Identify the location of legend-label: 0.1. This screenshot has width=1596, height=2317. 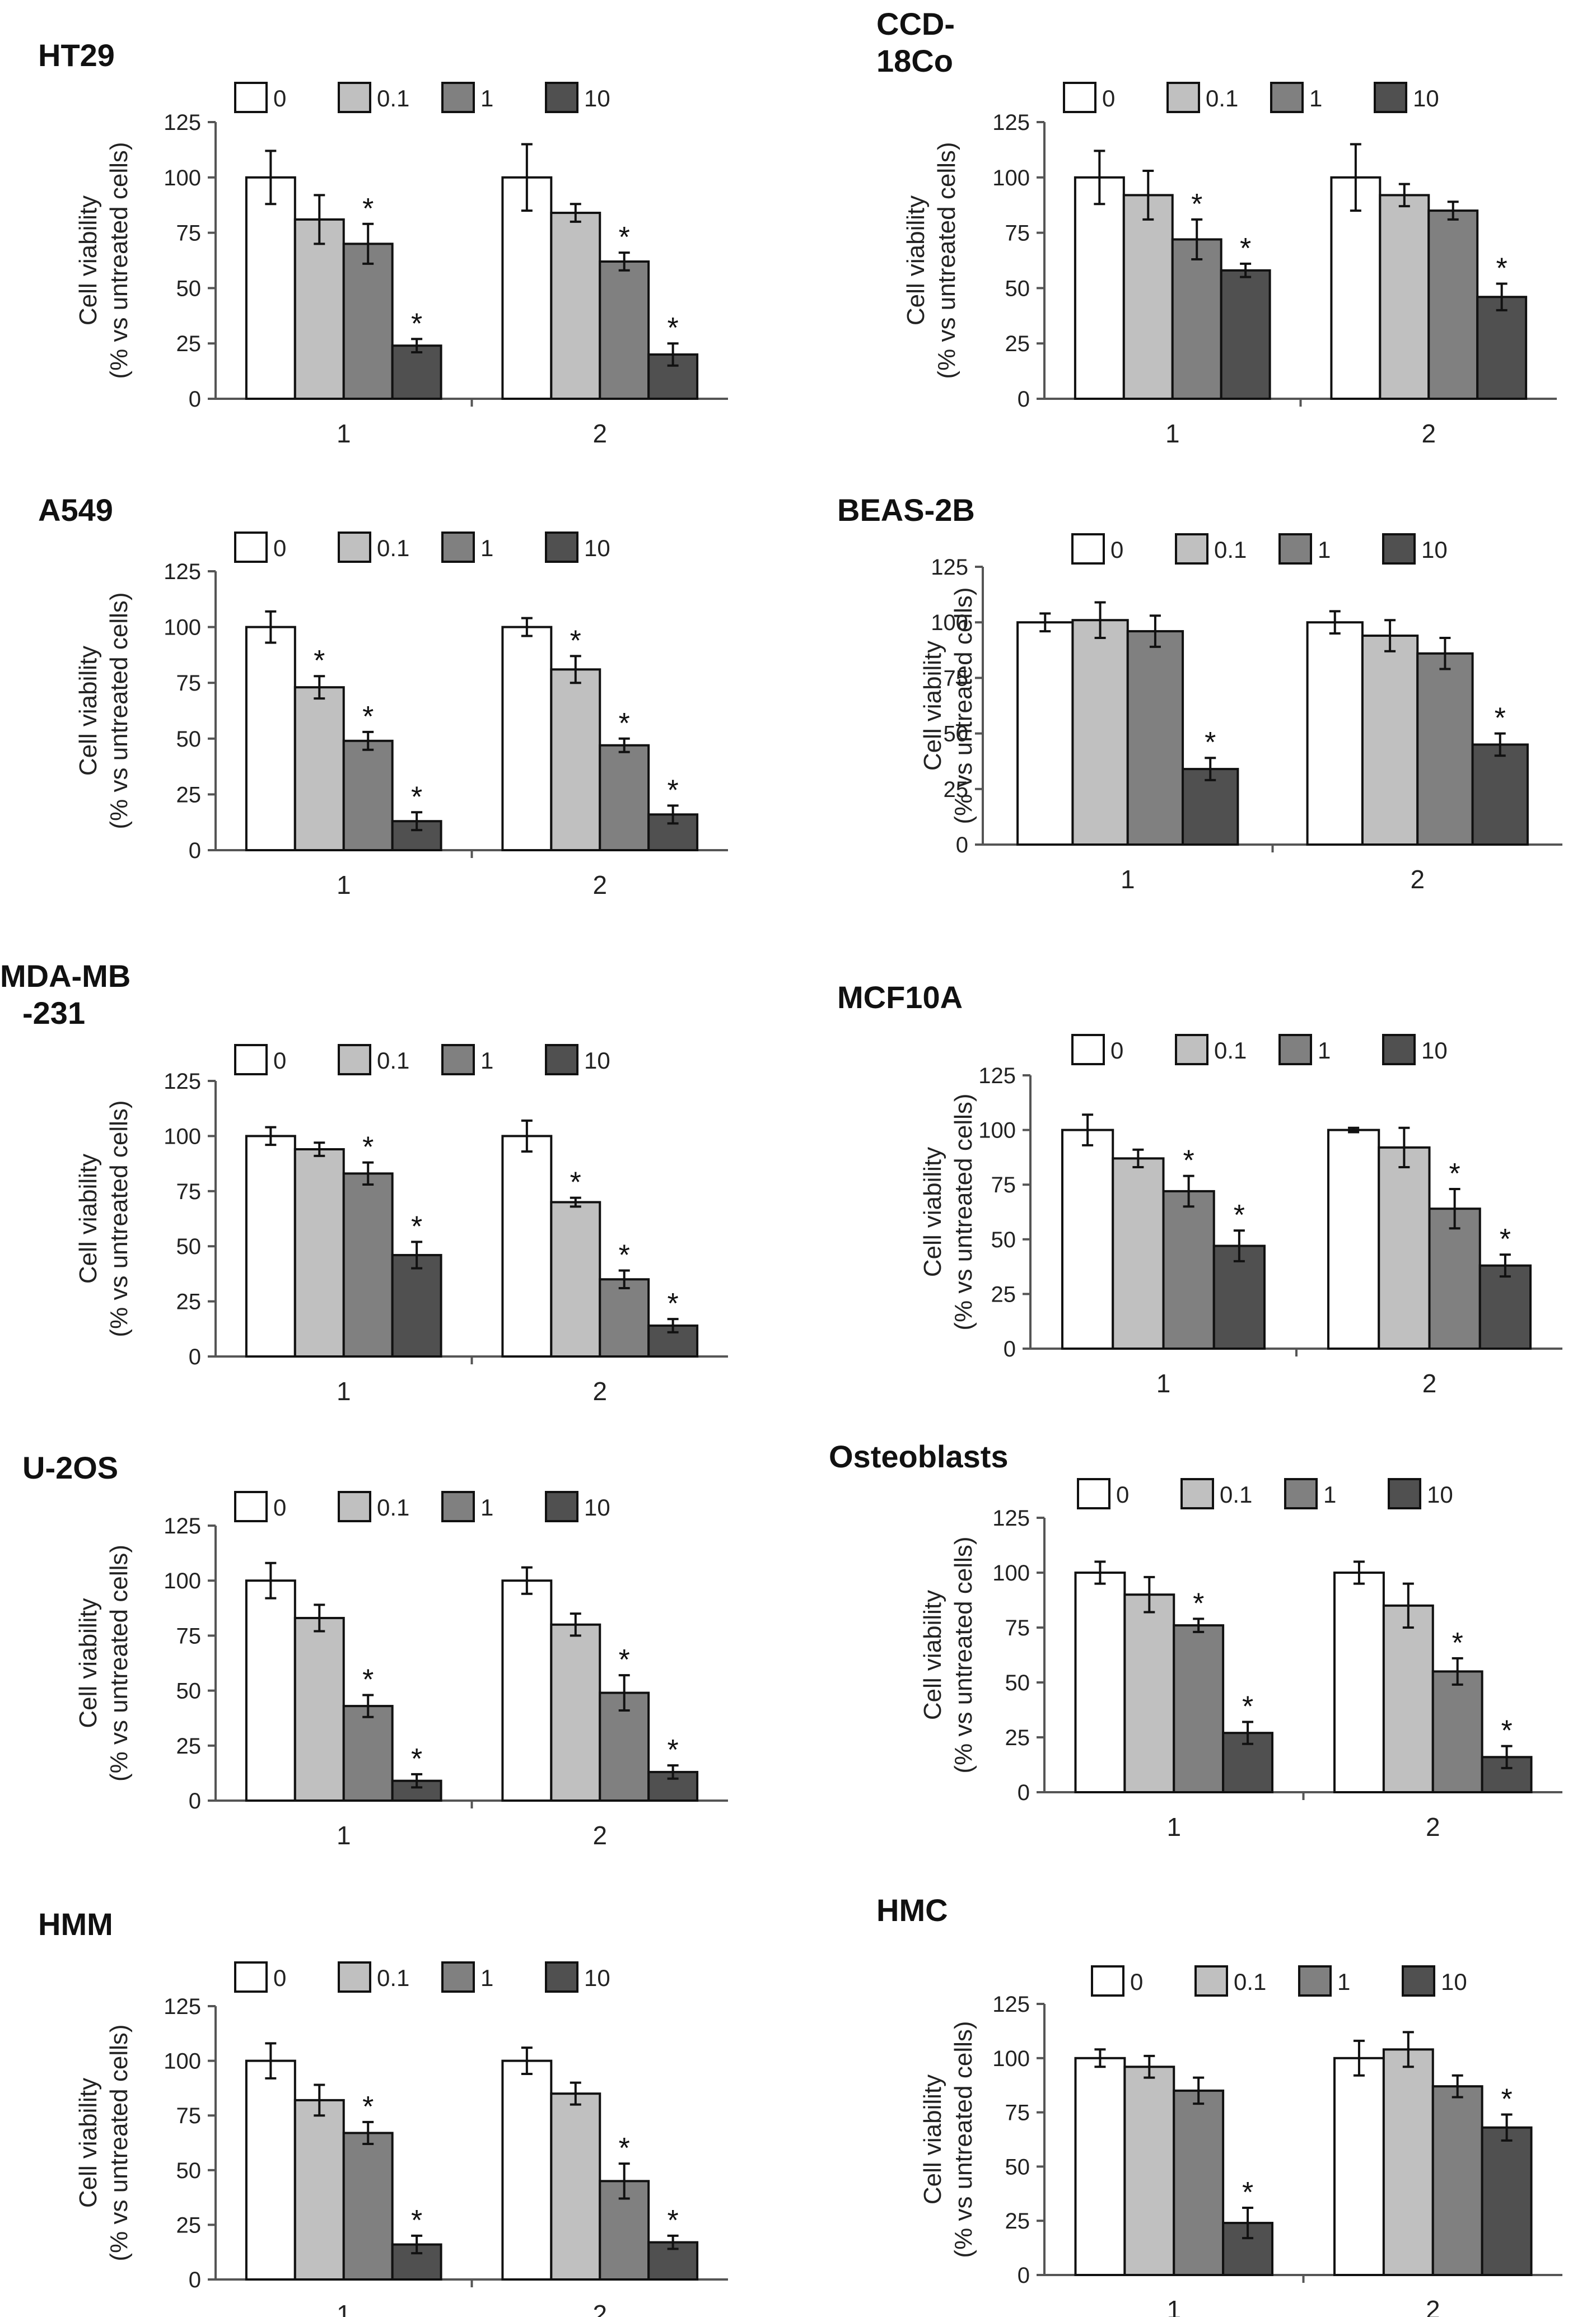
(1231, 550).